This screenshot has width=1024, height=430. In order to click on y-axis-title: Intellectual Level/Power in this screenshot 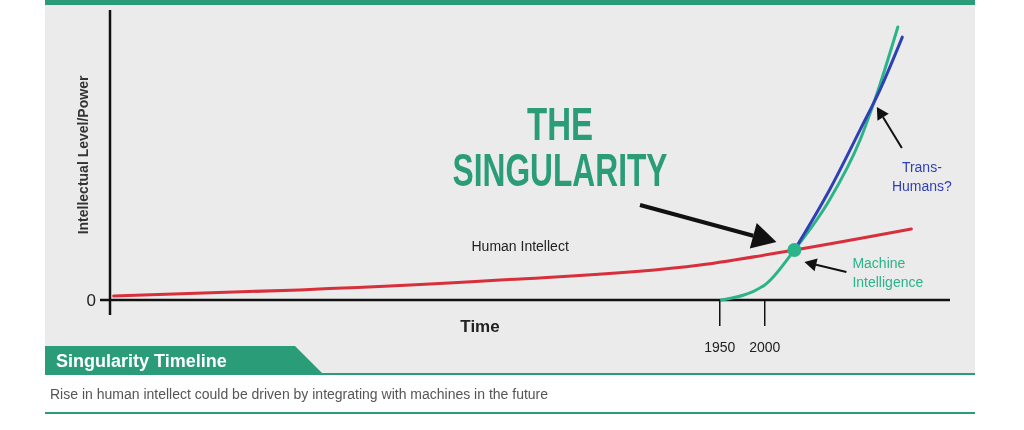, I will do `click(83, 155)`.